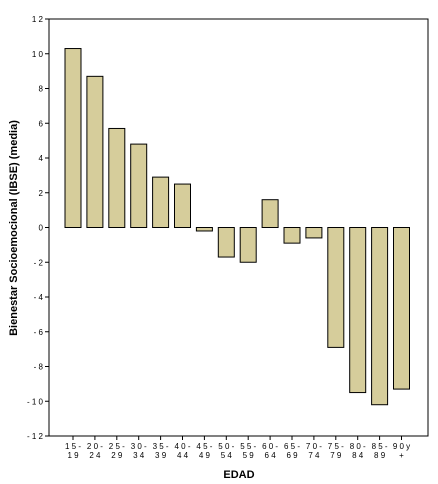  What do you see at coordinates (271, 455) in the screenshot?
I see `x-tick-label: 6 4` at bounding box center [271, 455].